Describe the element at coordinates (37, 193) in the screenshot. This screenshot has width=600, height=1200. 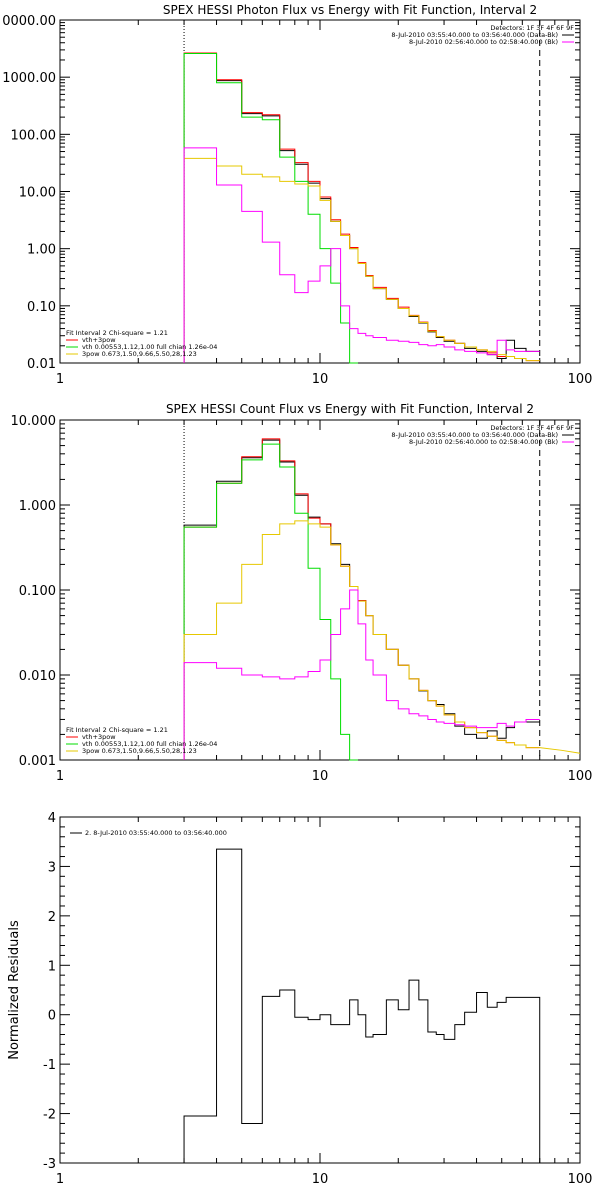
I see `y-tick-label: 10.00` at that location.